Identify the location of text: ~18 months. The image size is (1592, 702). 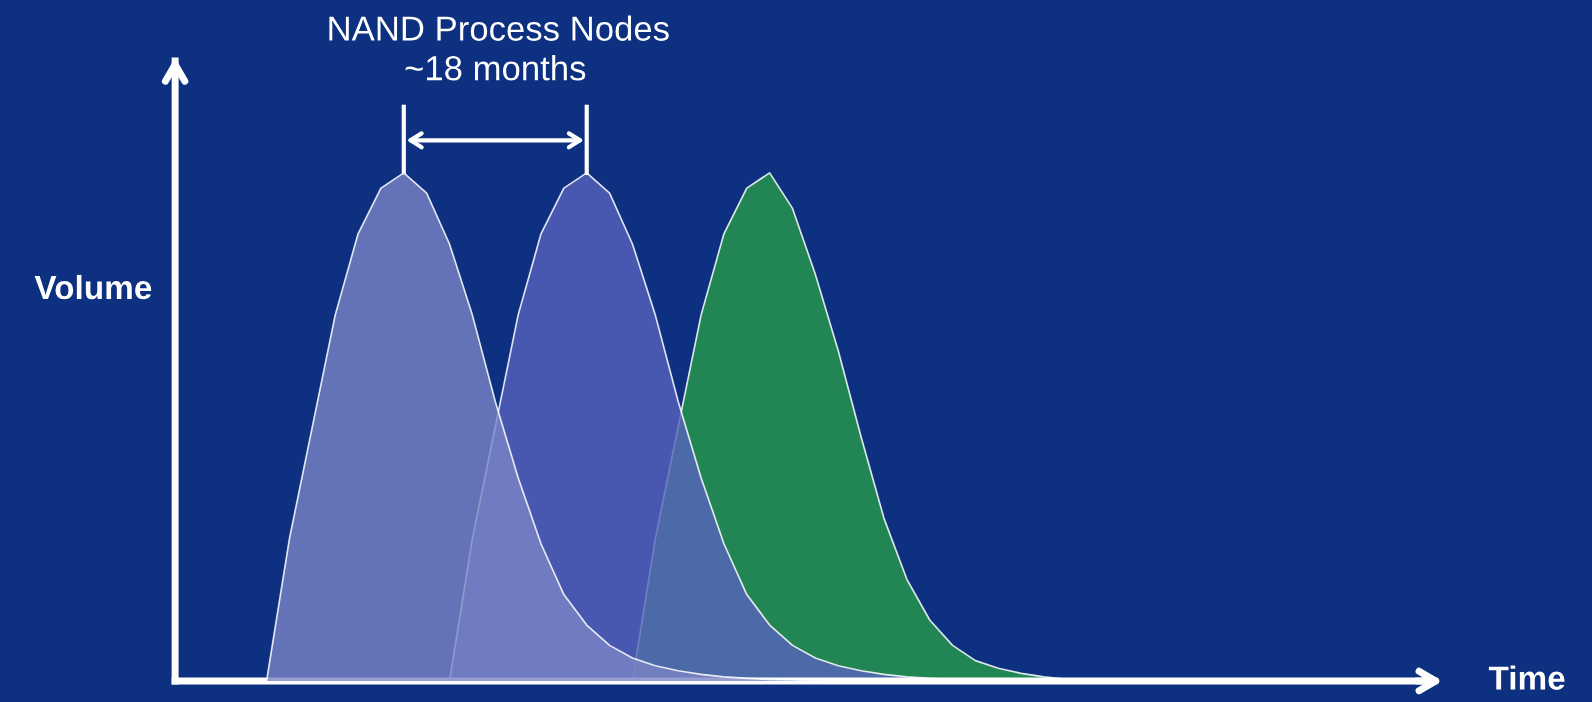
(495, 68).